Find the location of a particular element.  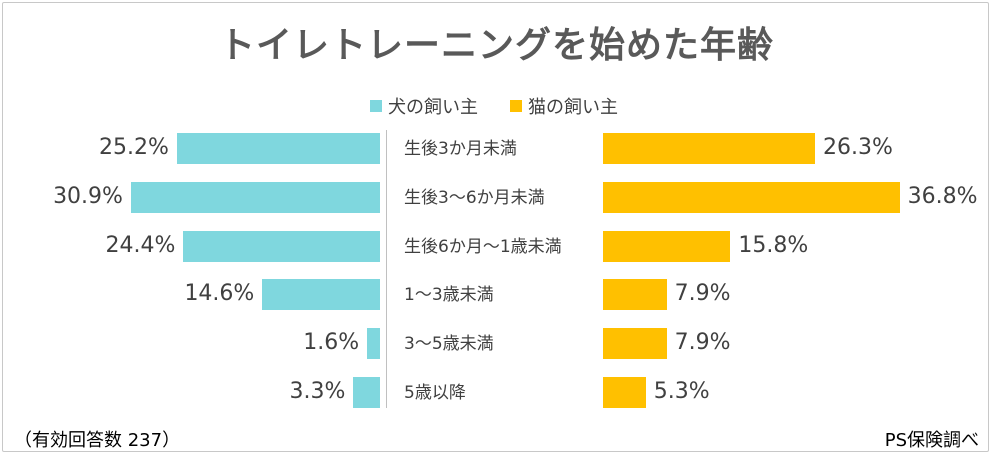

value-label-dog-3: 24.4% is located at coordinates (140, 245).